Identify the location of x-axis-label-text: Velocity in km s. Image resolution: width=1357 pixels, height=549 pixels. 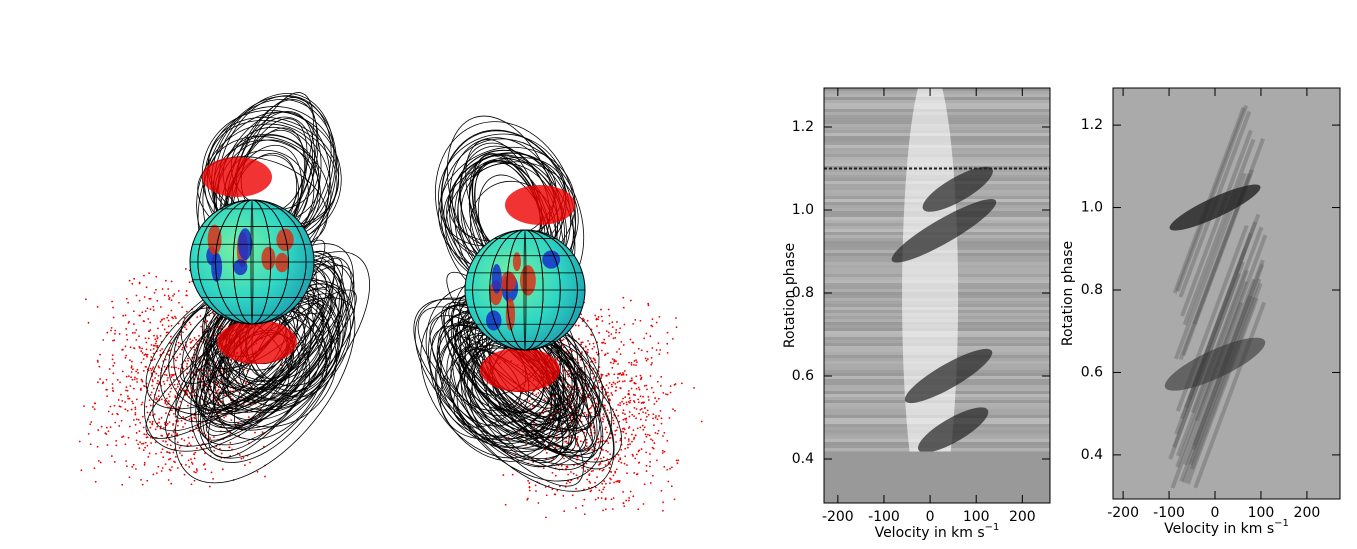
(930, 533).